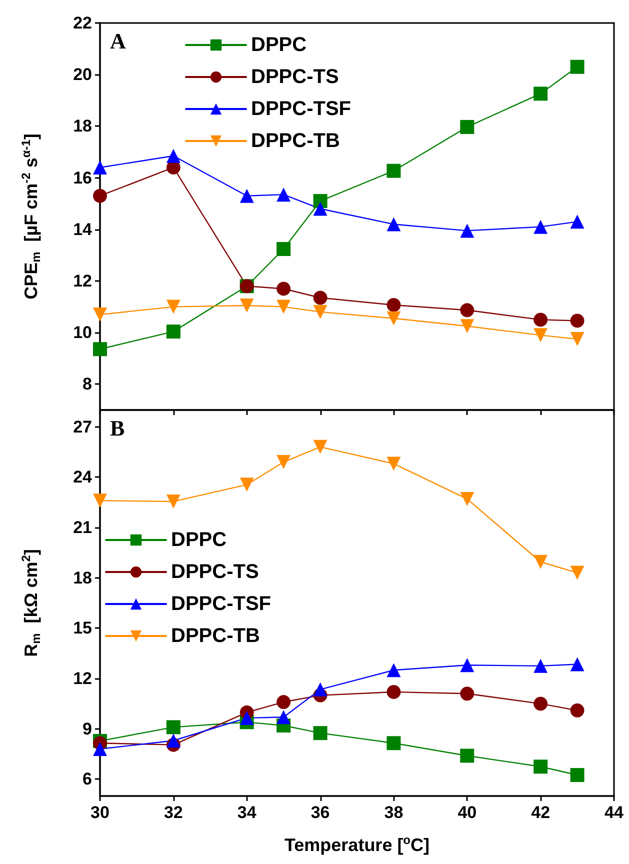 Image resolution: width=629 pixels, height=864 pixels. Describe the element at coordinates (247, 812) in the screenshot. I see `x-tick-label: 34` at that location.